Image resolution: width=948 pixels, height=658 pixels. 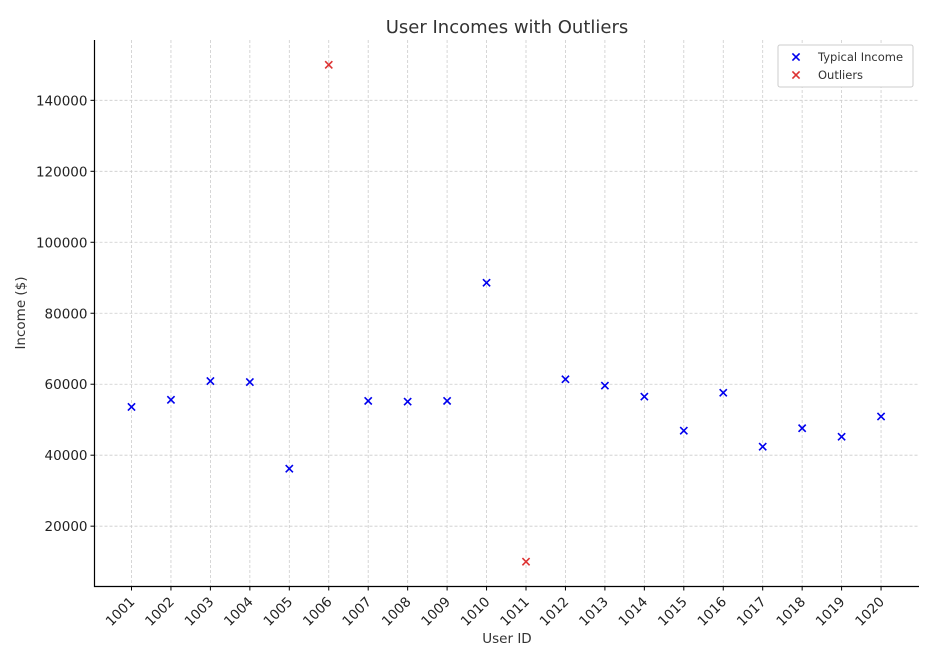 I want to click on x-tick-label: 1003, so click(x=200, y=612).